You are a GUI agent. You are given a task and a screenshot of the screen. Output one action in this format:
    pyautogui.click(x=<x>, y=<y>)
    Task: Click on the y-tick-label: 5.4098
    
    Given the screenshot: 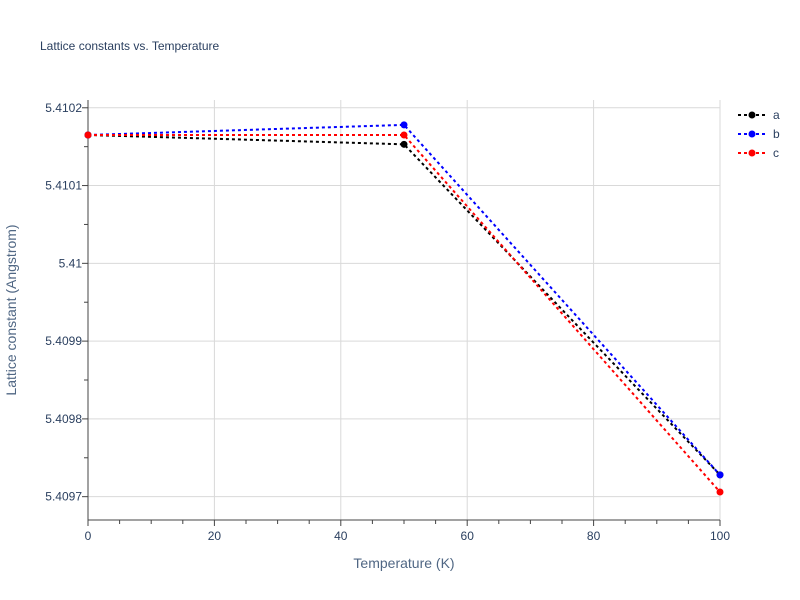 What is the action you would take?
    pyautogui.click(x=63, y=419)
    